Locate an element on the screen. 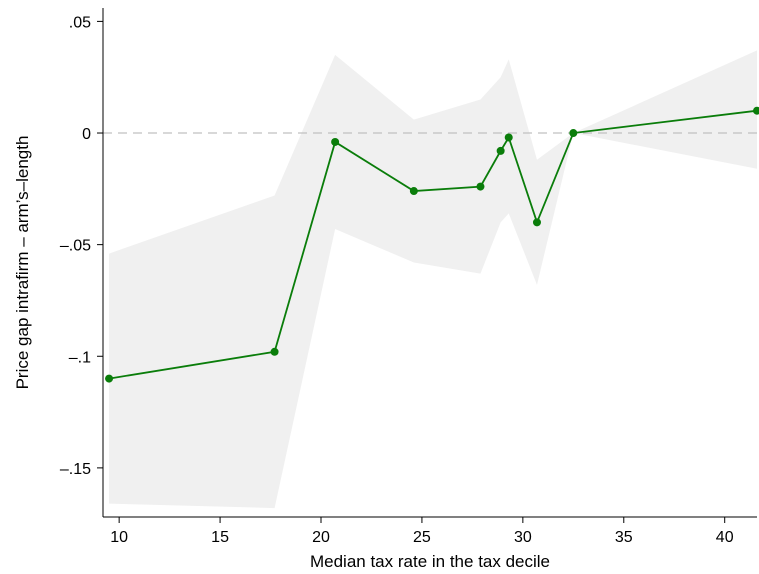 The image size is (759, 574). x-axis-ticks: 10 15 20 25 30 35 40 is located at coordinates (422, 531).